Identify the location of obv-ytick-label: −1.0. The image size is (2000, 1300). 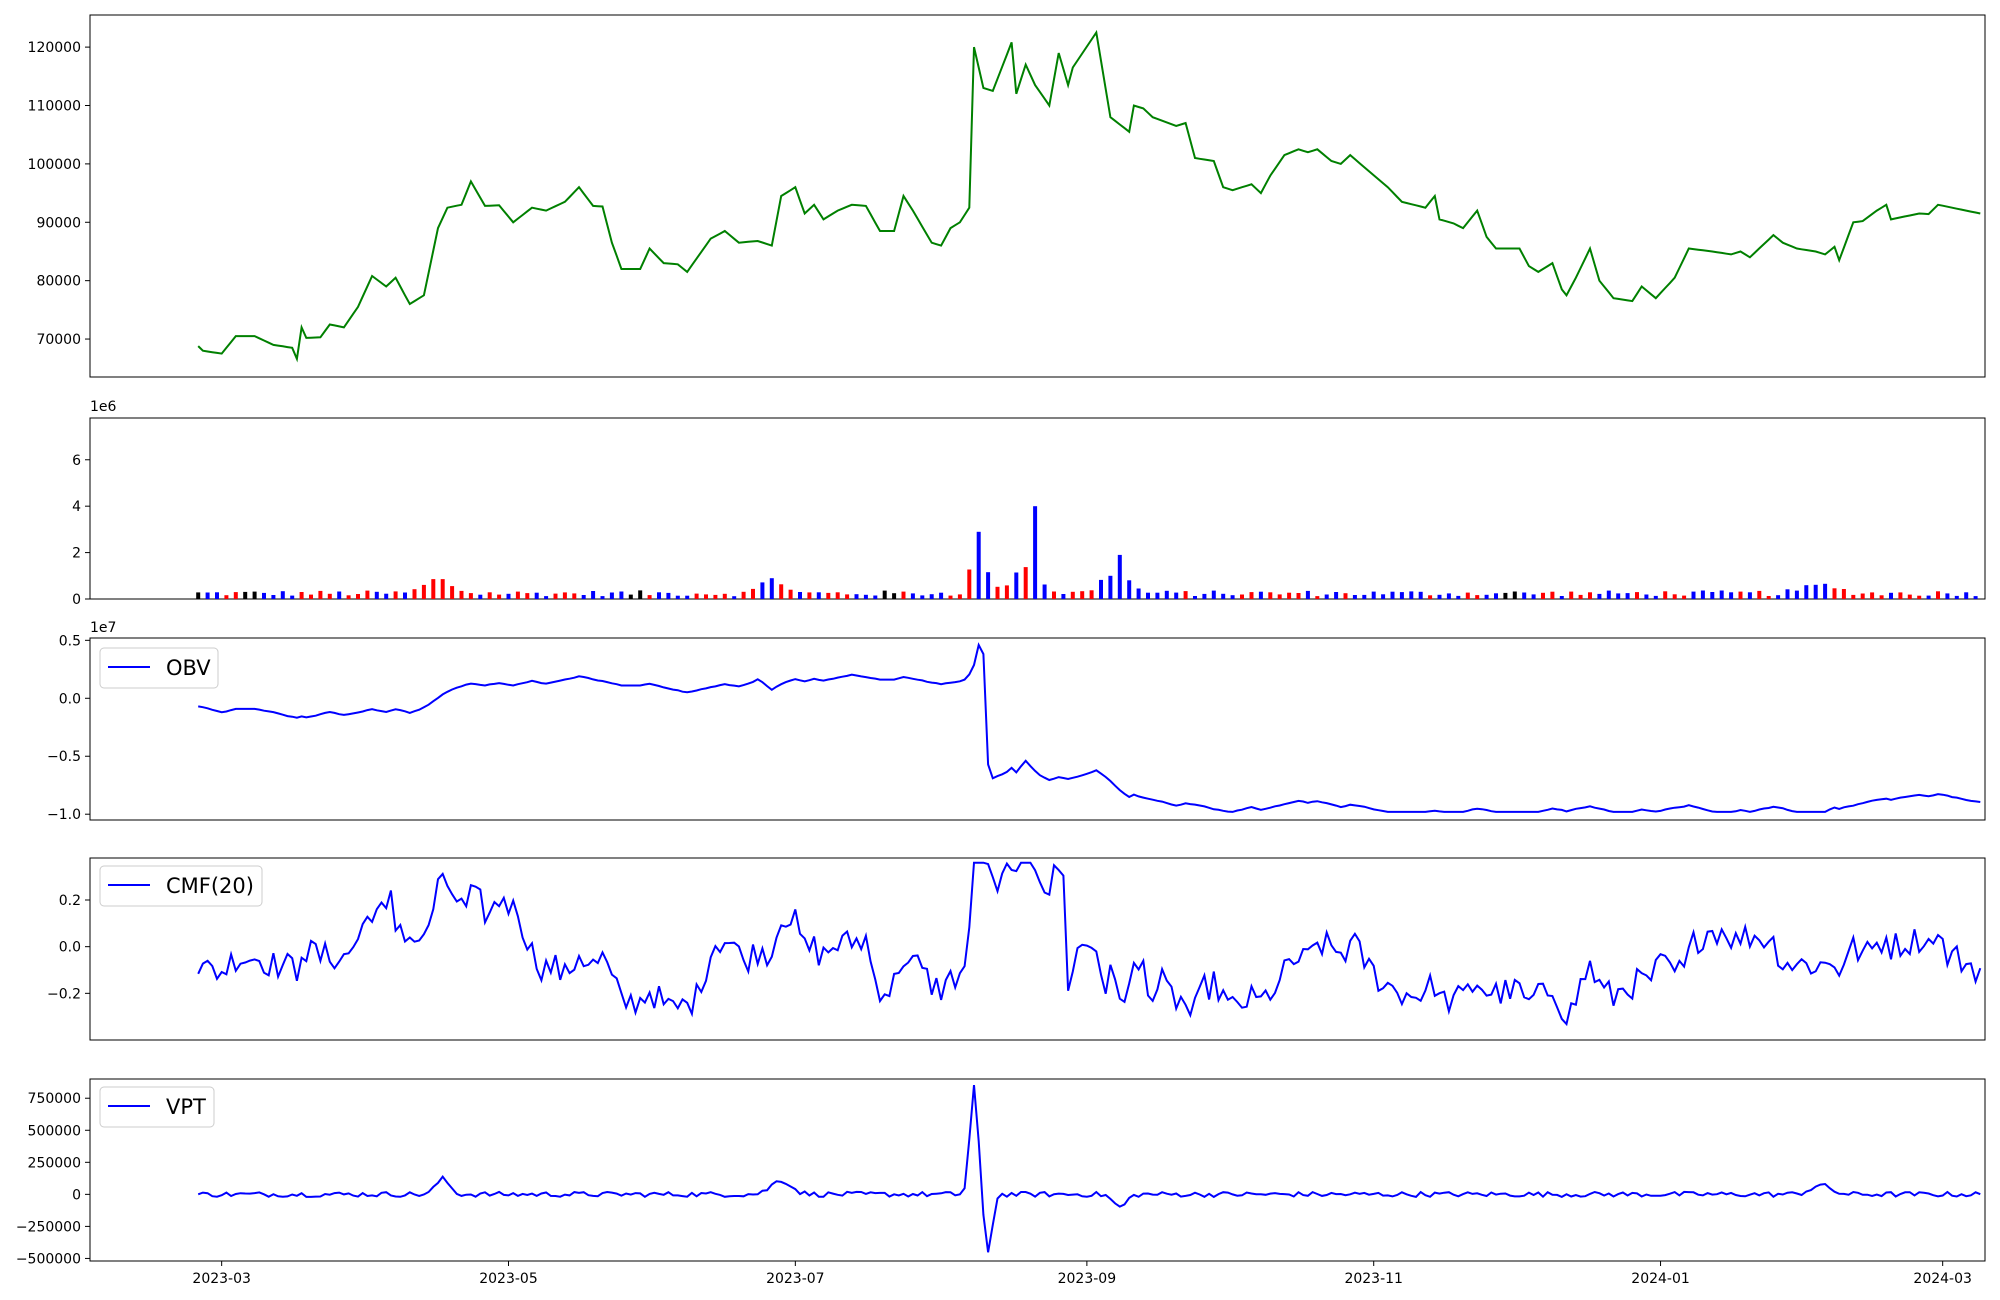
(64, 815).